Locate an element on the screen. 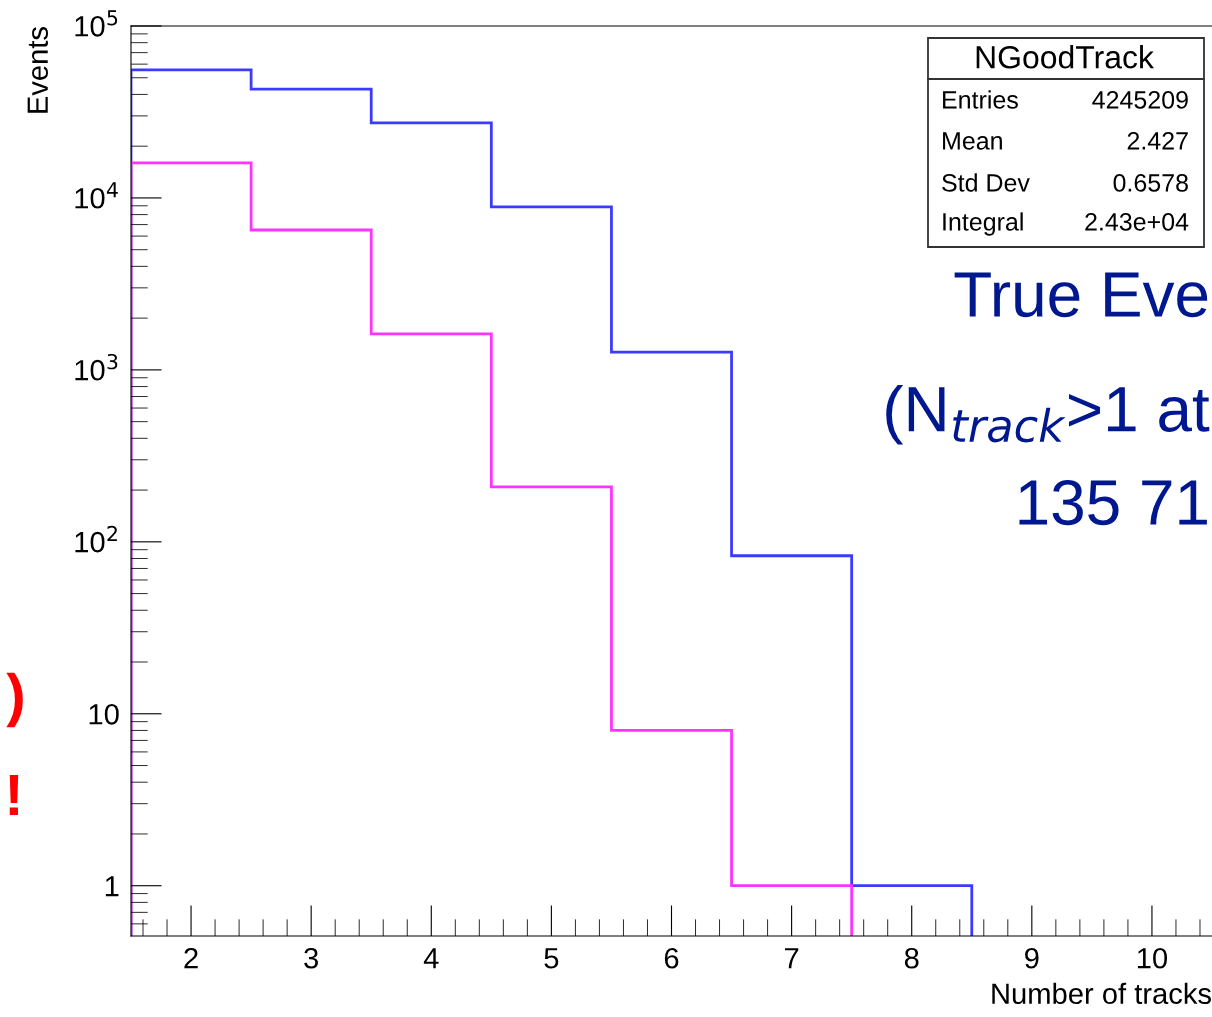 The width and height of the screenshot is (1212, 1017). annotation: 0.6578 is located at coordinates (1150, 183).